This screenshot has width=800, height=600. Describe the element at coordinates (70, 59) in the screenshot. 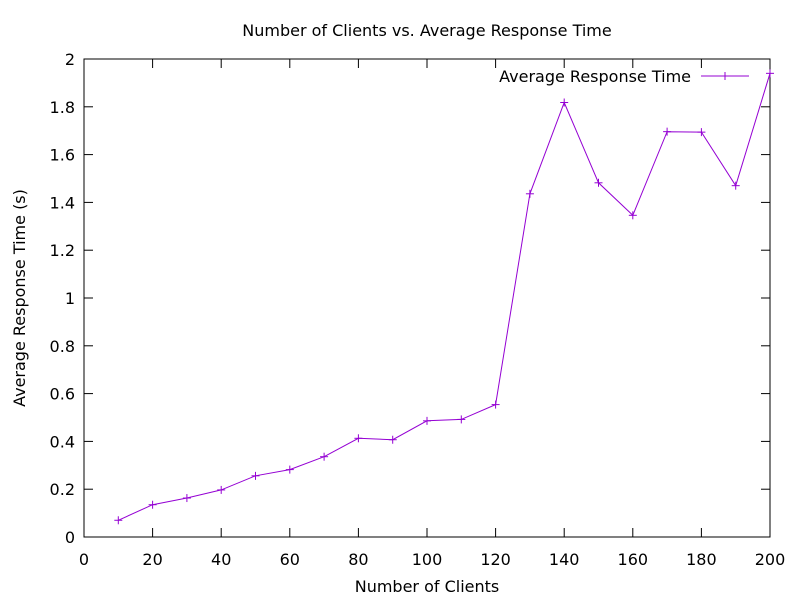

I see `y-tick-label-10: 2` at that location.